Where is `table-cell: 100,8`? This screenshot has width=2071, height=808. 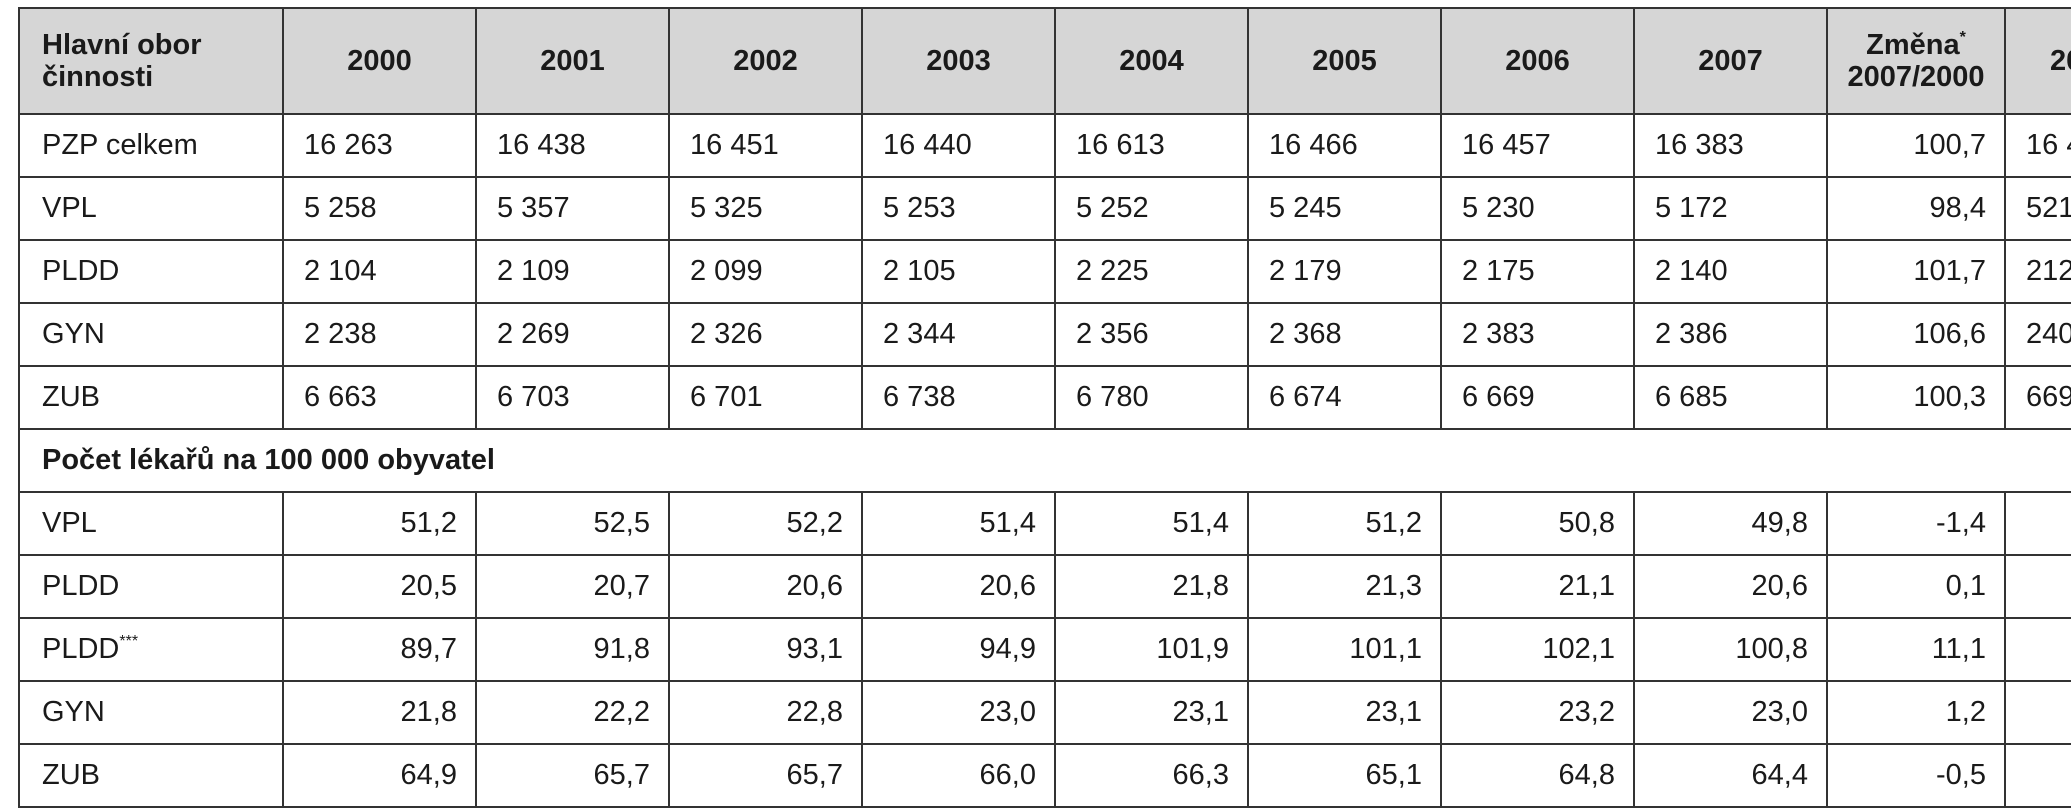 table-cell: 100,8 is located at coordinates (1730, 649).